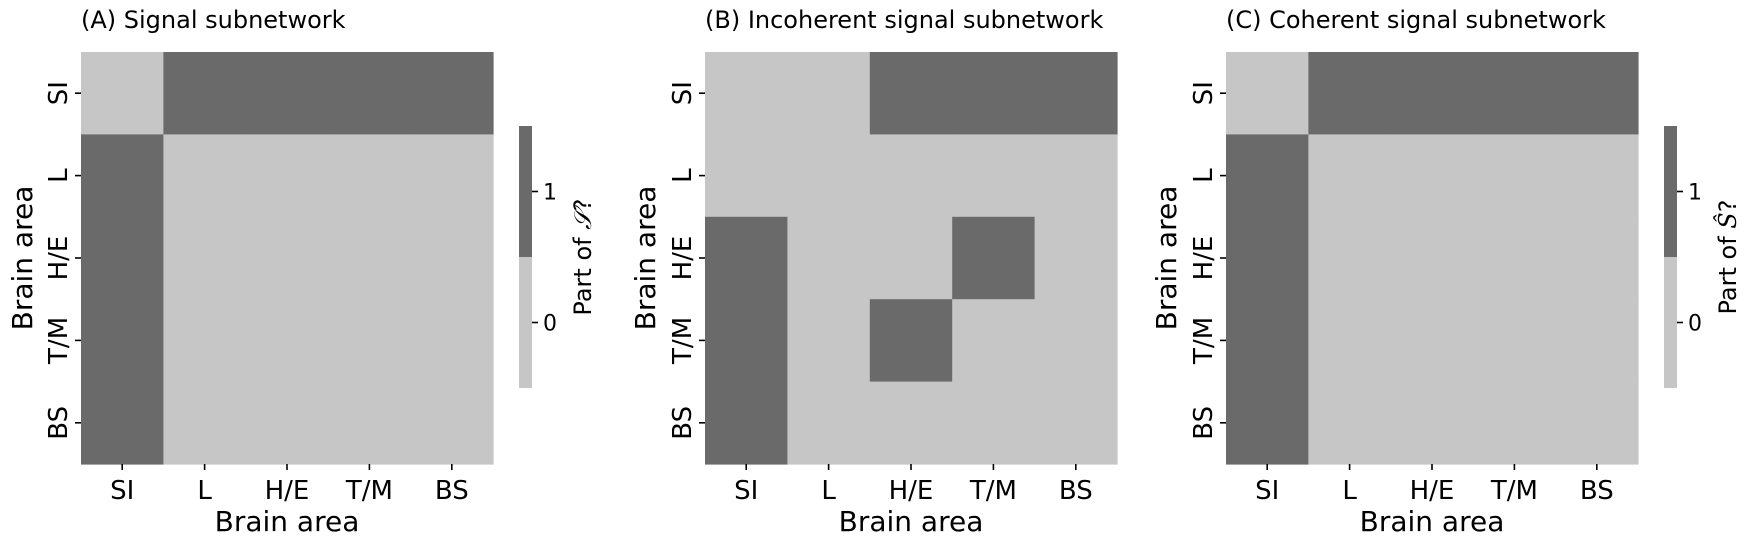 Image resolution: width=1750 pixels, height=544 pixels. Describe the element at coordinates (1267, 423) in the screenshot. I see `heatmap-cell-BS-SI` at that location.